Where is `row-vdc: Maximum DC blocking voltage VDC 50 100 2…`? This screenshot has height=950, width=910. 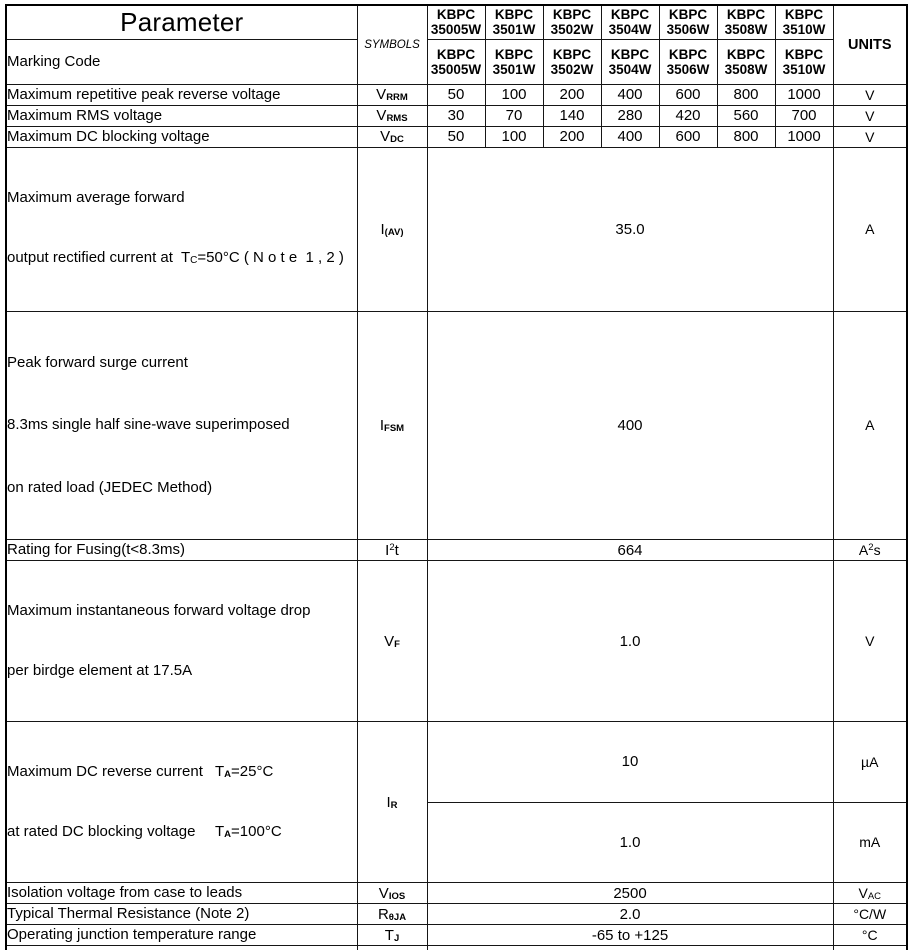 row-vdc: Maximum DC blocking voltage VDC 50 100 2… is located at coordinates (456, 136).